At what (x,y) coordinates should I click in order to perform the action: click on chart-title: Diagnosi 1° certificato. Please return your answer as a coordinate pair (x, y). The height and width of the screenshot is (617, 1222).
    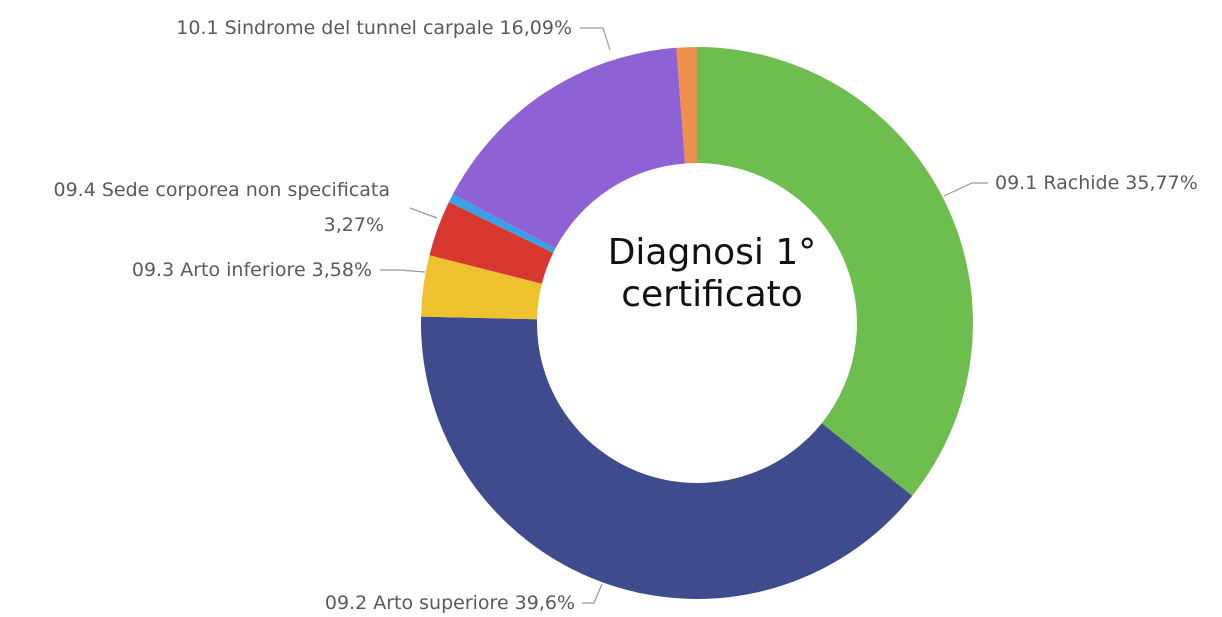
    Looking at the image, I should click on (712, 273).